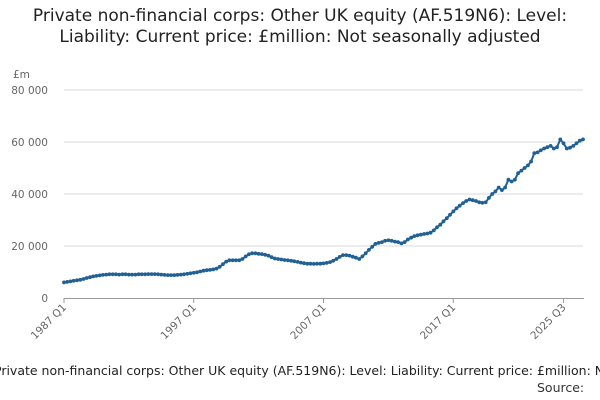 The image size is (600, 400). What do you see at coordinates (438, 322) in the screenshot?
I see `x-tick-label: 2017 Q1` at bounding box center [438, 322].